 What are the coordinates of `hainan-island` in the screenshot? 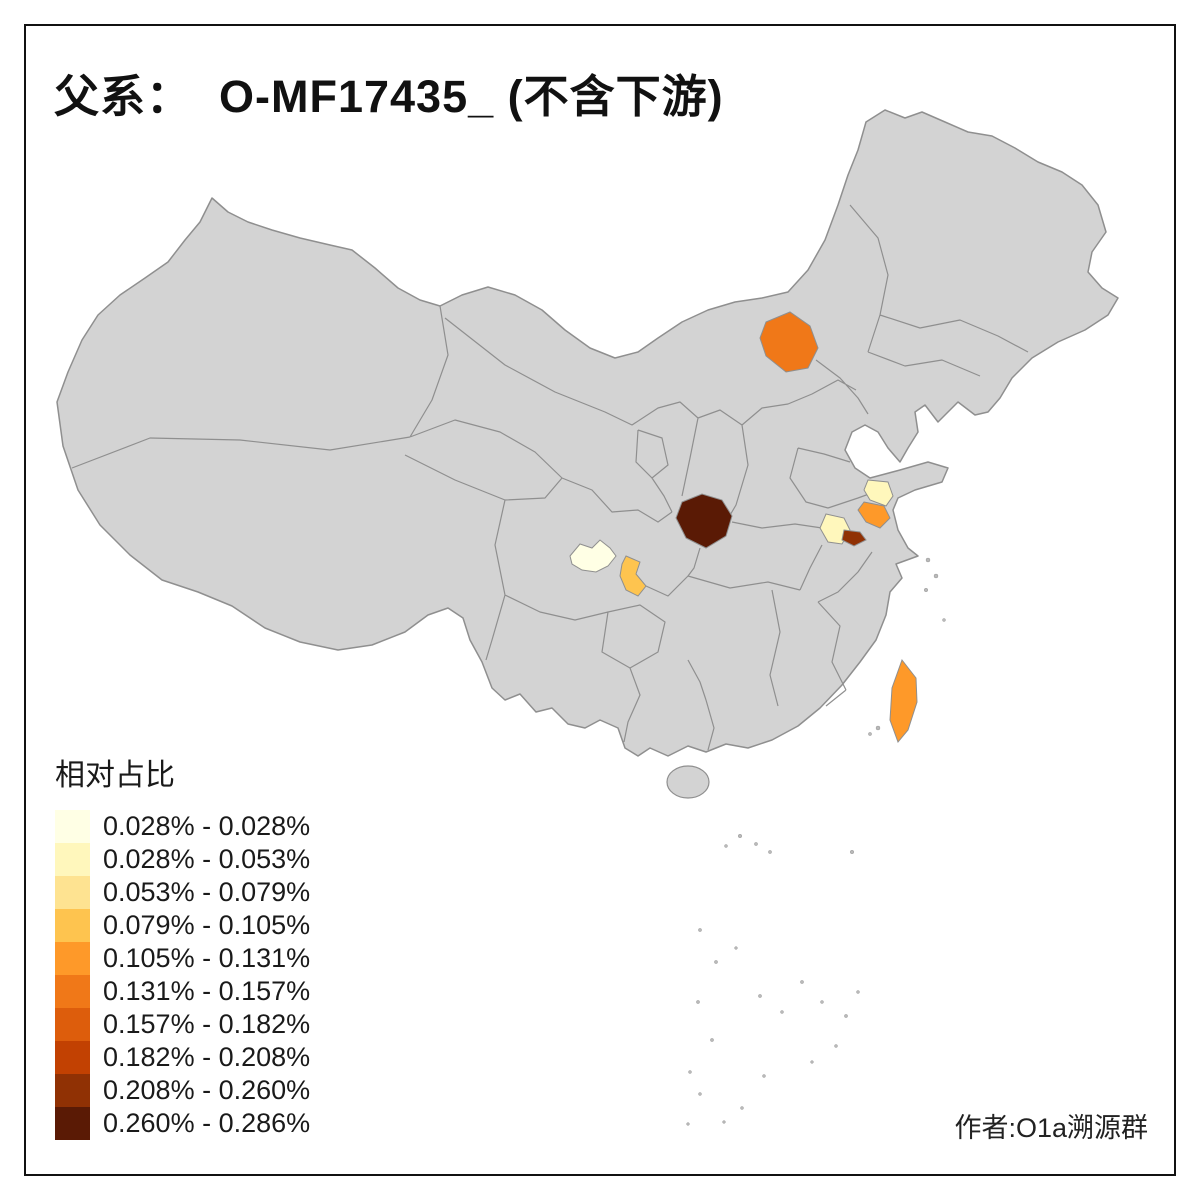 It's located at (688, 782).